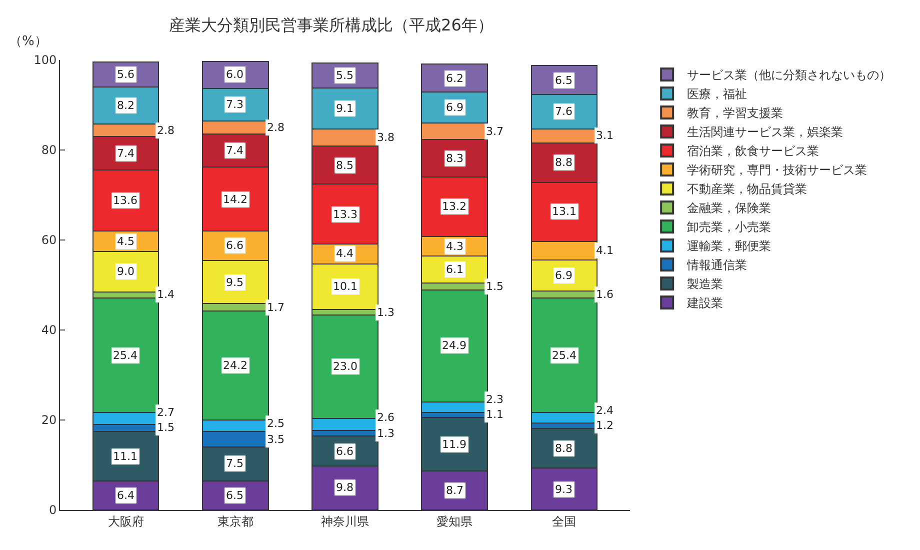 The image size is (920, 550). I want to click on legend-label: サービス業（他に分類されないもの）, so click(789, 75).